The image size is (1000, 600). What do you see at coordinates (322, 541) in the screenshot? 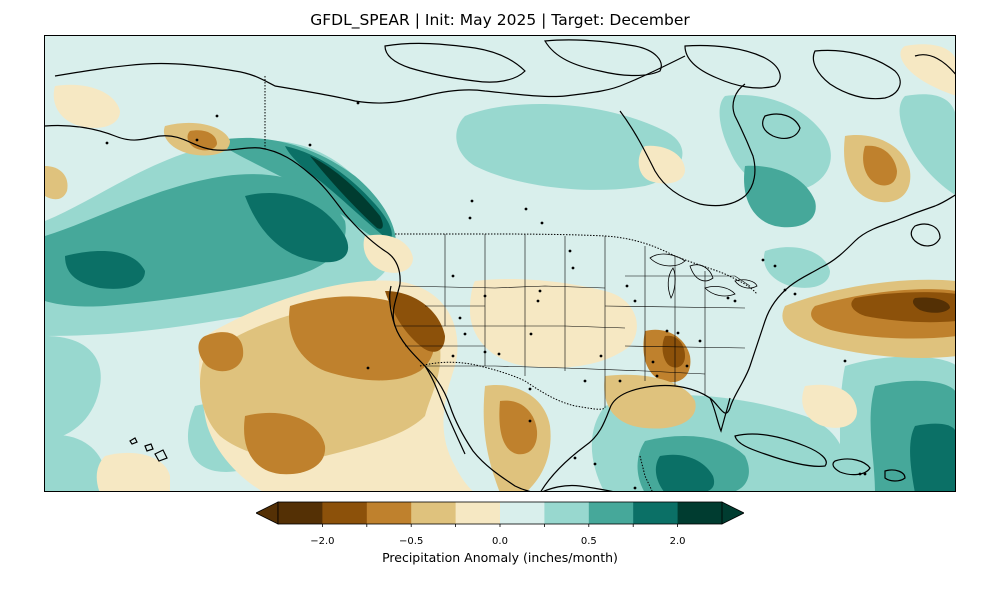
I see `colorbar-tick-label: −2.0` at bounding box center [322, 541].